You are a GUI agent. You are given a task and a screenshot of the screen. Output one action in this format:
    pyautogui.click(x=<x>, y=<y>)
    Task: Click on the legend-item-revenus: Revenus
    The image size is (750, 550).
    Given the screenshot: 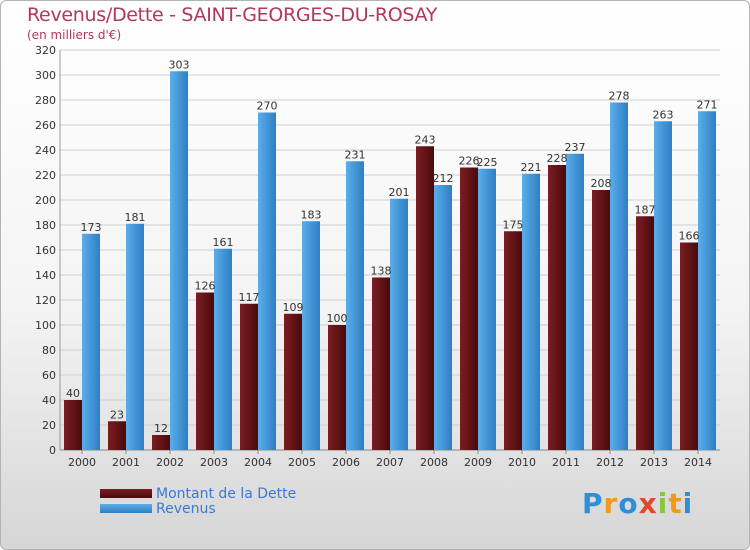 What is the action you would take?
    pyautogui.click(x=198, y=509)
    